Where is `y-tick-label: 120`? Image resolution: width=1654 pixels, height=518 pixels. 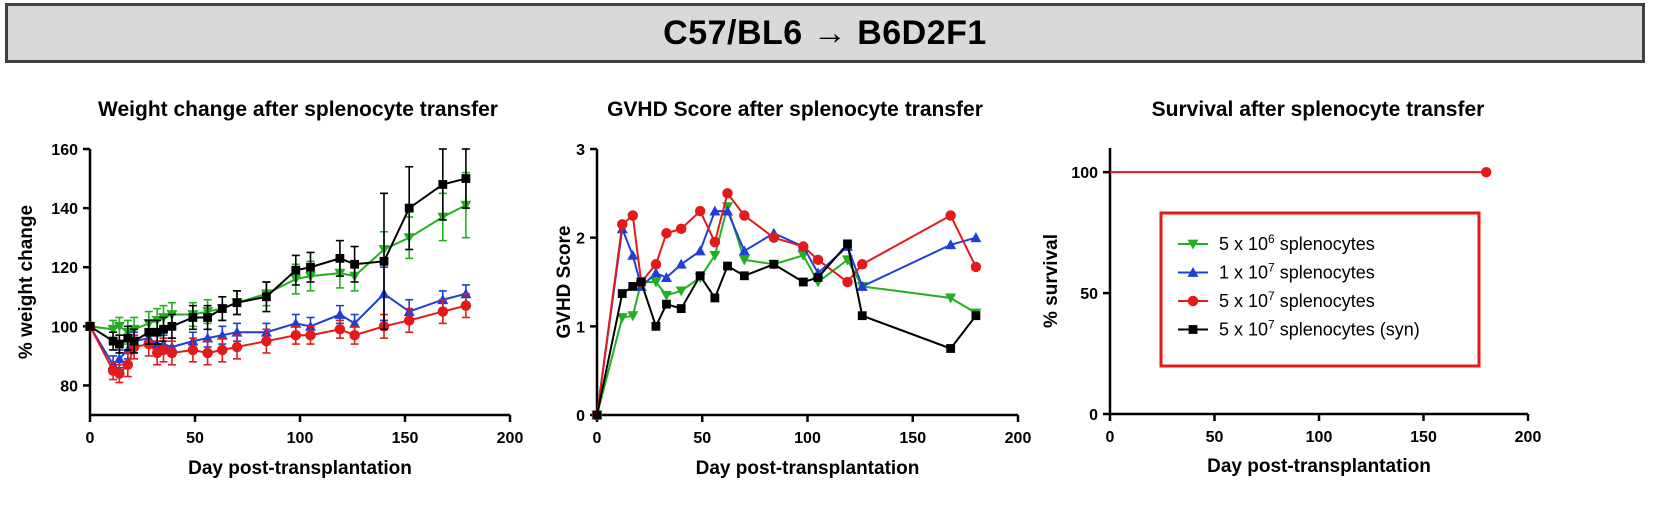
y-tick-label: 120 is located at coordinates (64, 268).